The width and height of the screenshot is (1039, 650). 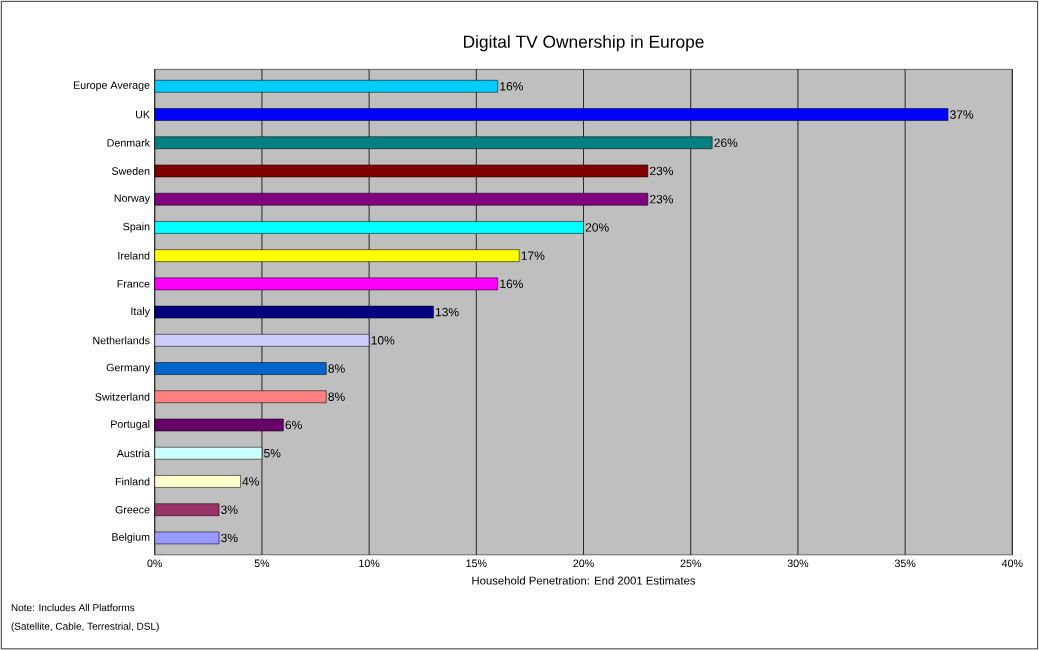 What do you see at coordinates (133, 453) in the screenshot?
I see `y-tick-label: Austria` at bounding box center [133, 453].